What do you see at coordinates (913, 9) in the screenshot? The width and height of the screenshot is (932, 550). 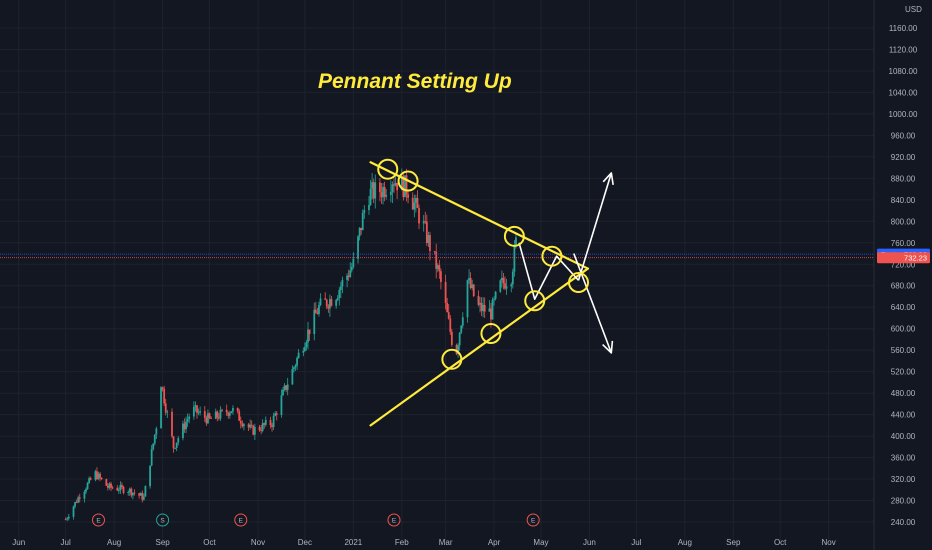 I see `currency-label: USD` at bounding box center [913, 9].